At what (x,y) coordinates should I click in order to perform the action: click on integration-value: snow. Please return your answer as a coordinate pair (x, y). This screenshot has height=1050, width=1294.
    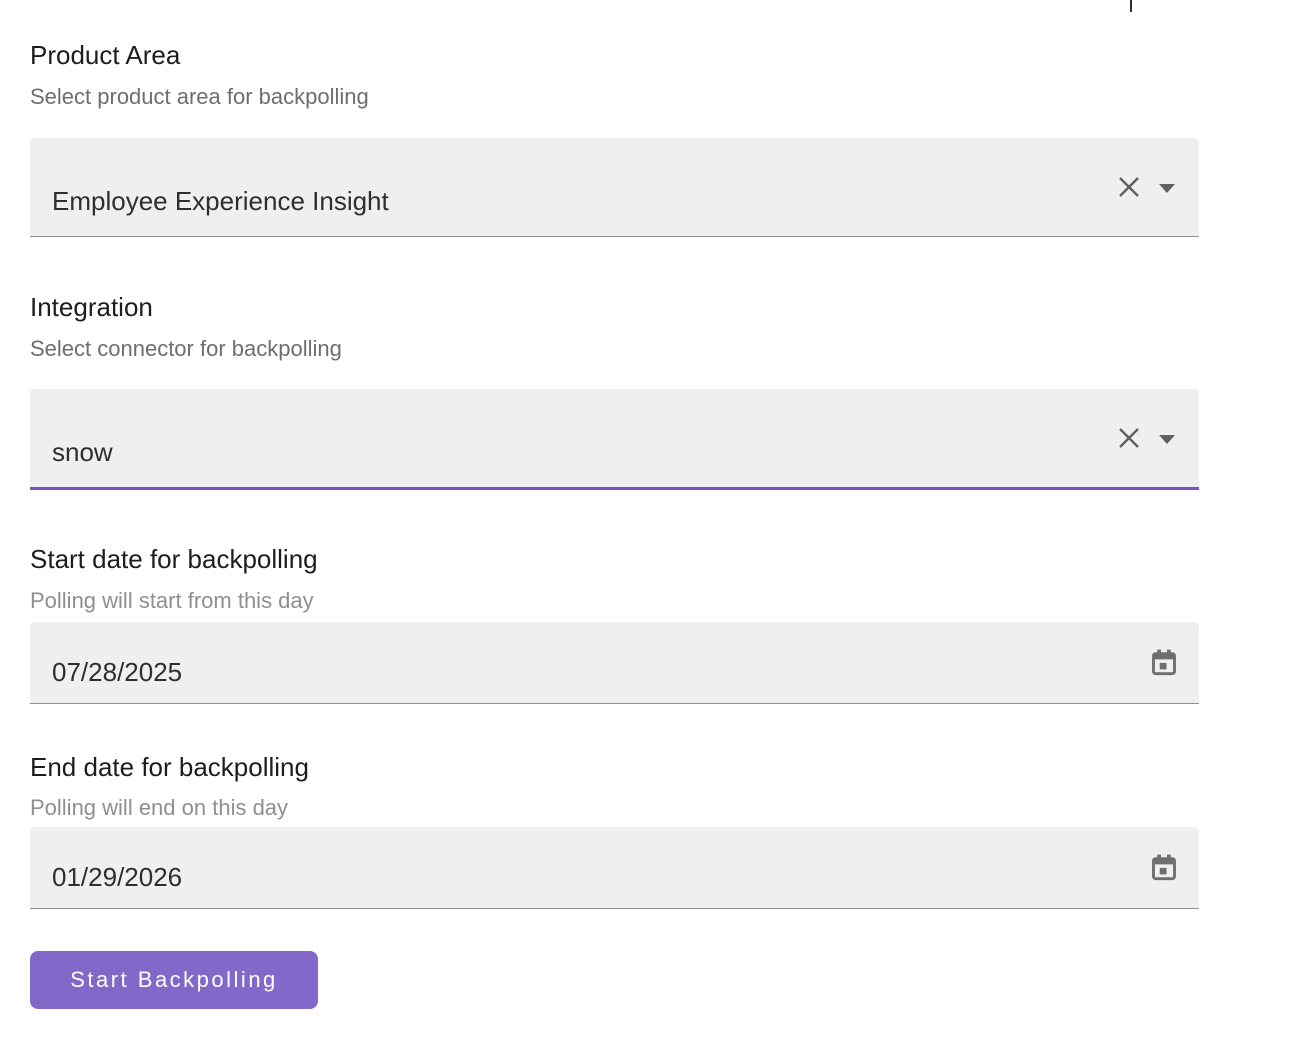
    Looking at the image, I should click on (82, 452).